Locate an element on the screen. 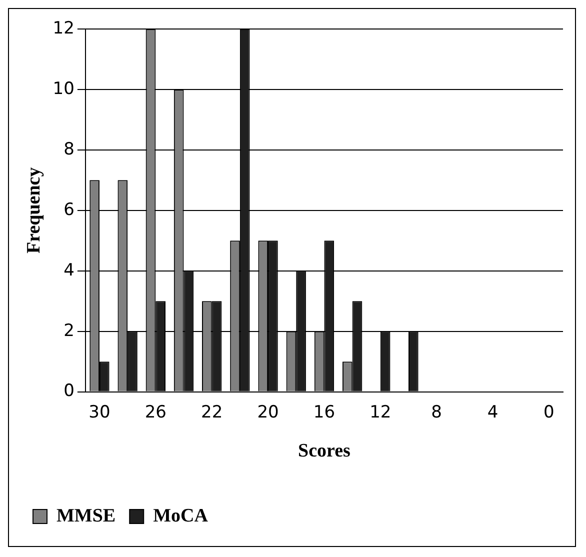  x-tick-label: 4 is located at coordinates (492, 412).